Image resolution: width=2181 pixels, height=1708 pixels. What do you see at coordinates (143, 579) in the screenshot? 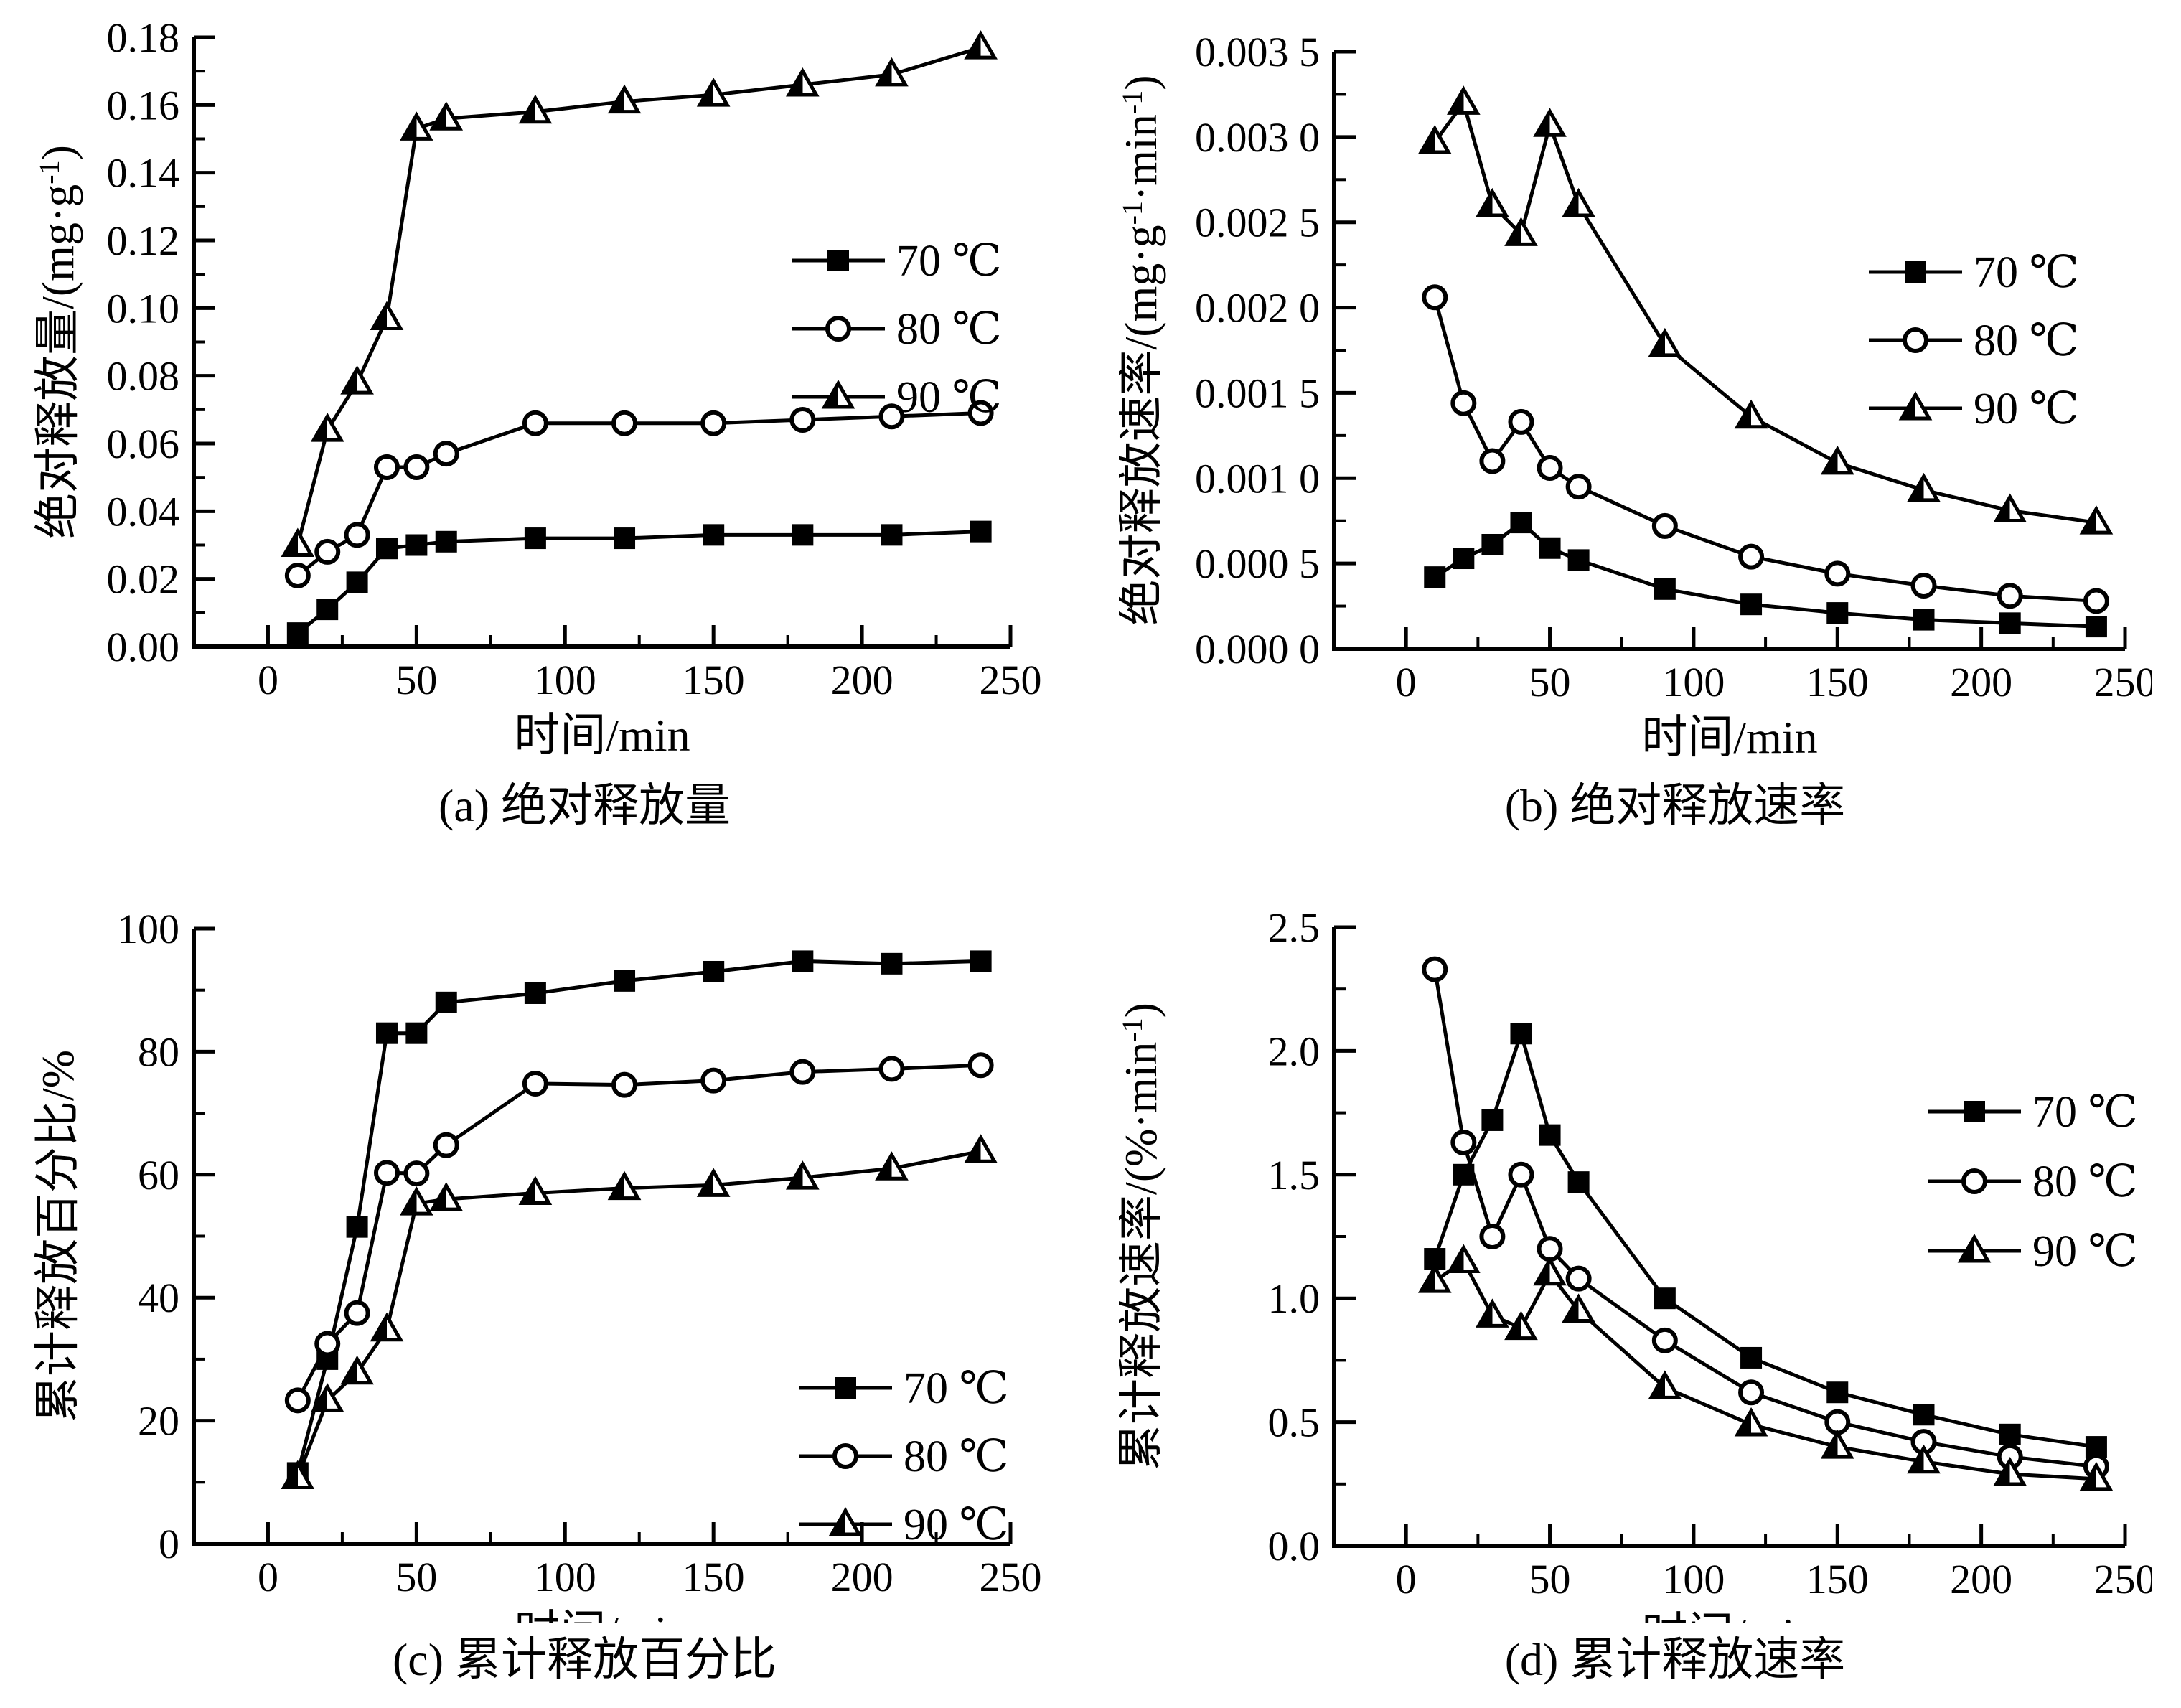
I see `y-tick-label: 0.02` at bounding box center [143, 579].